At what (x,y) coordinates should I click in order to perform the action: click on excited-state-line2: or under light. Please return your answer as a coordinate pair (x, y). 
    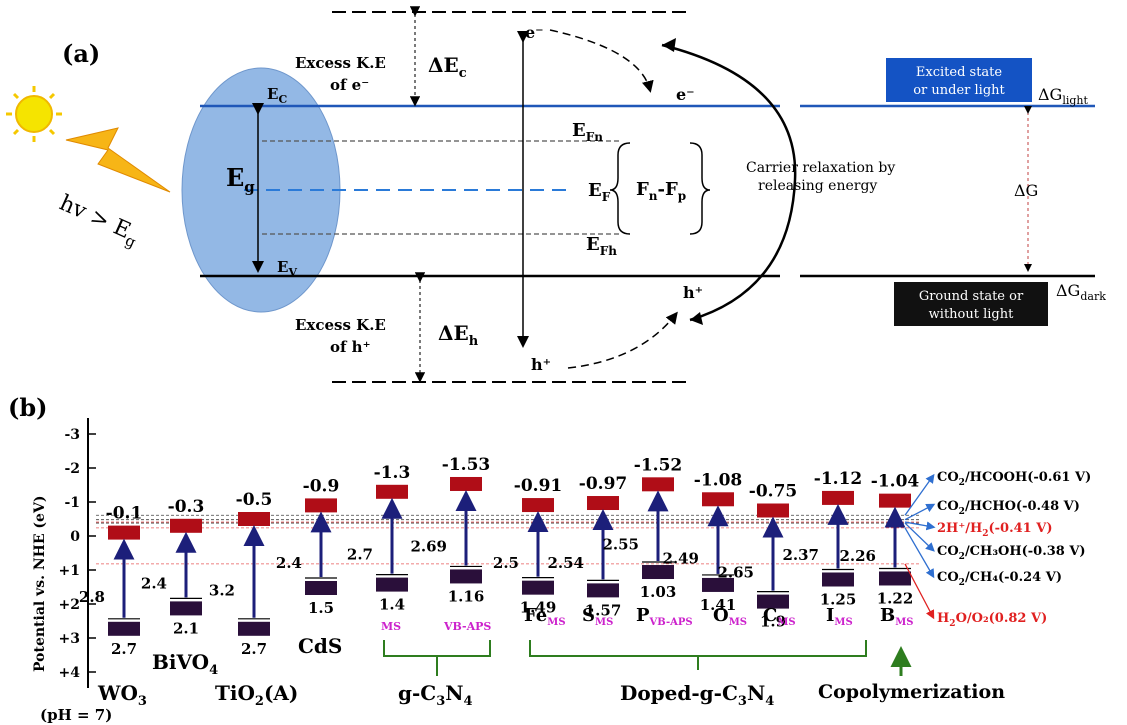
    Looking at the image, I should click on (959, 90).